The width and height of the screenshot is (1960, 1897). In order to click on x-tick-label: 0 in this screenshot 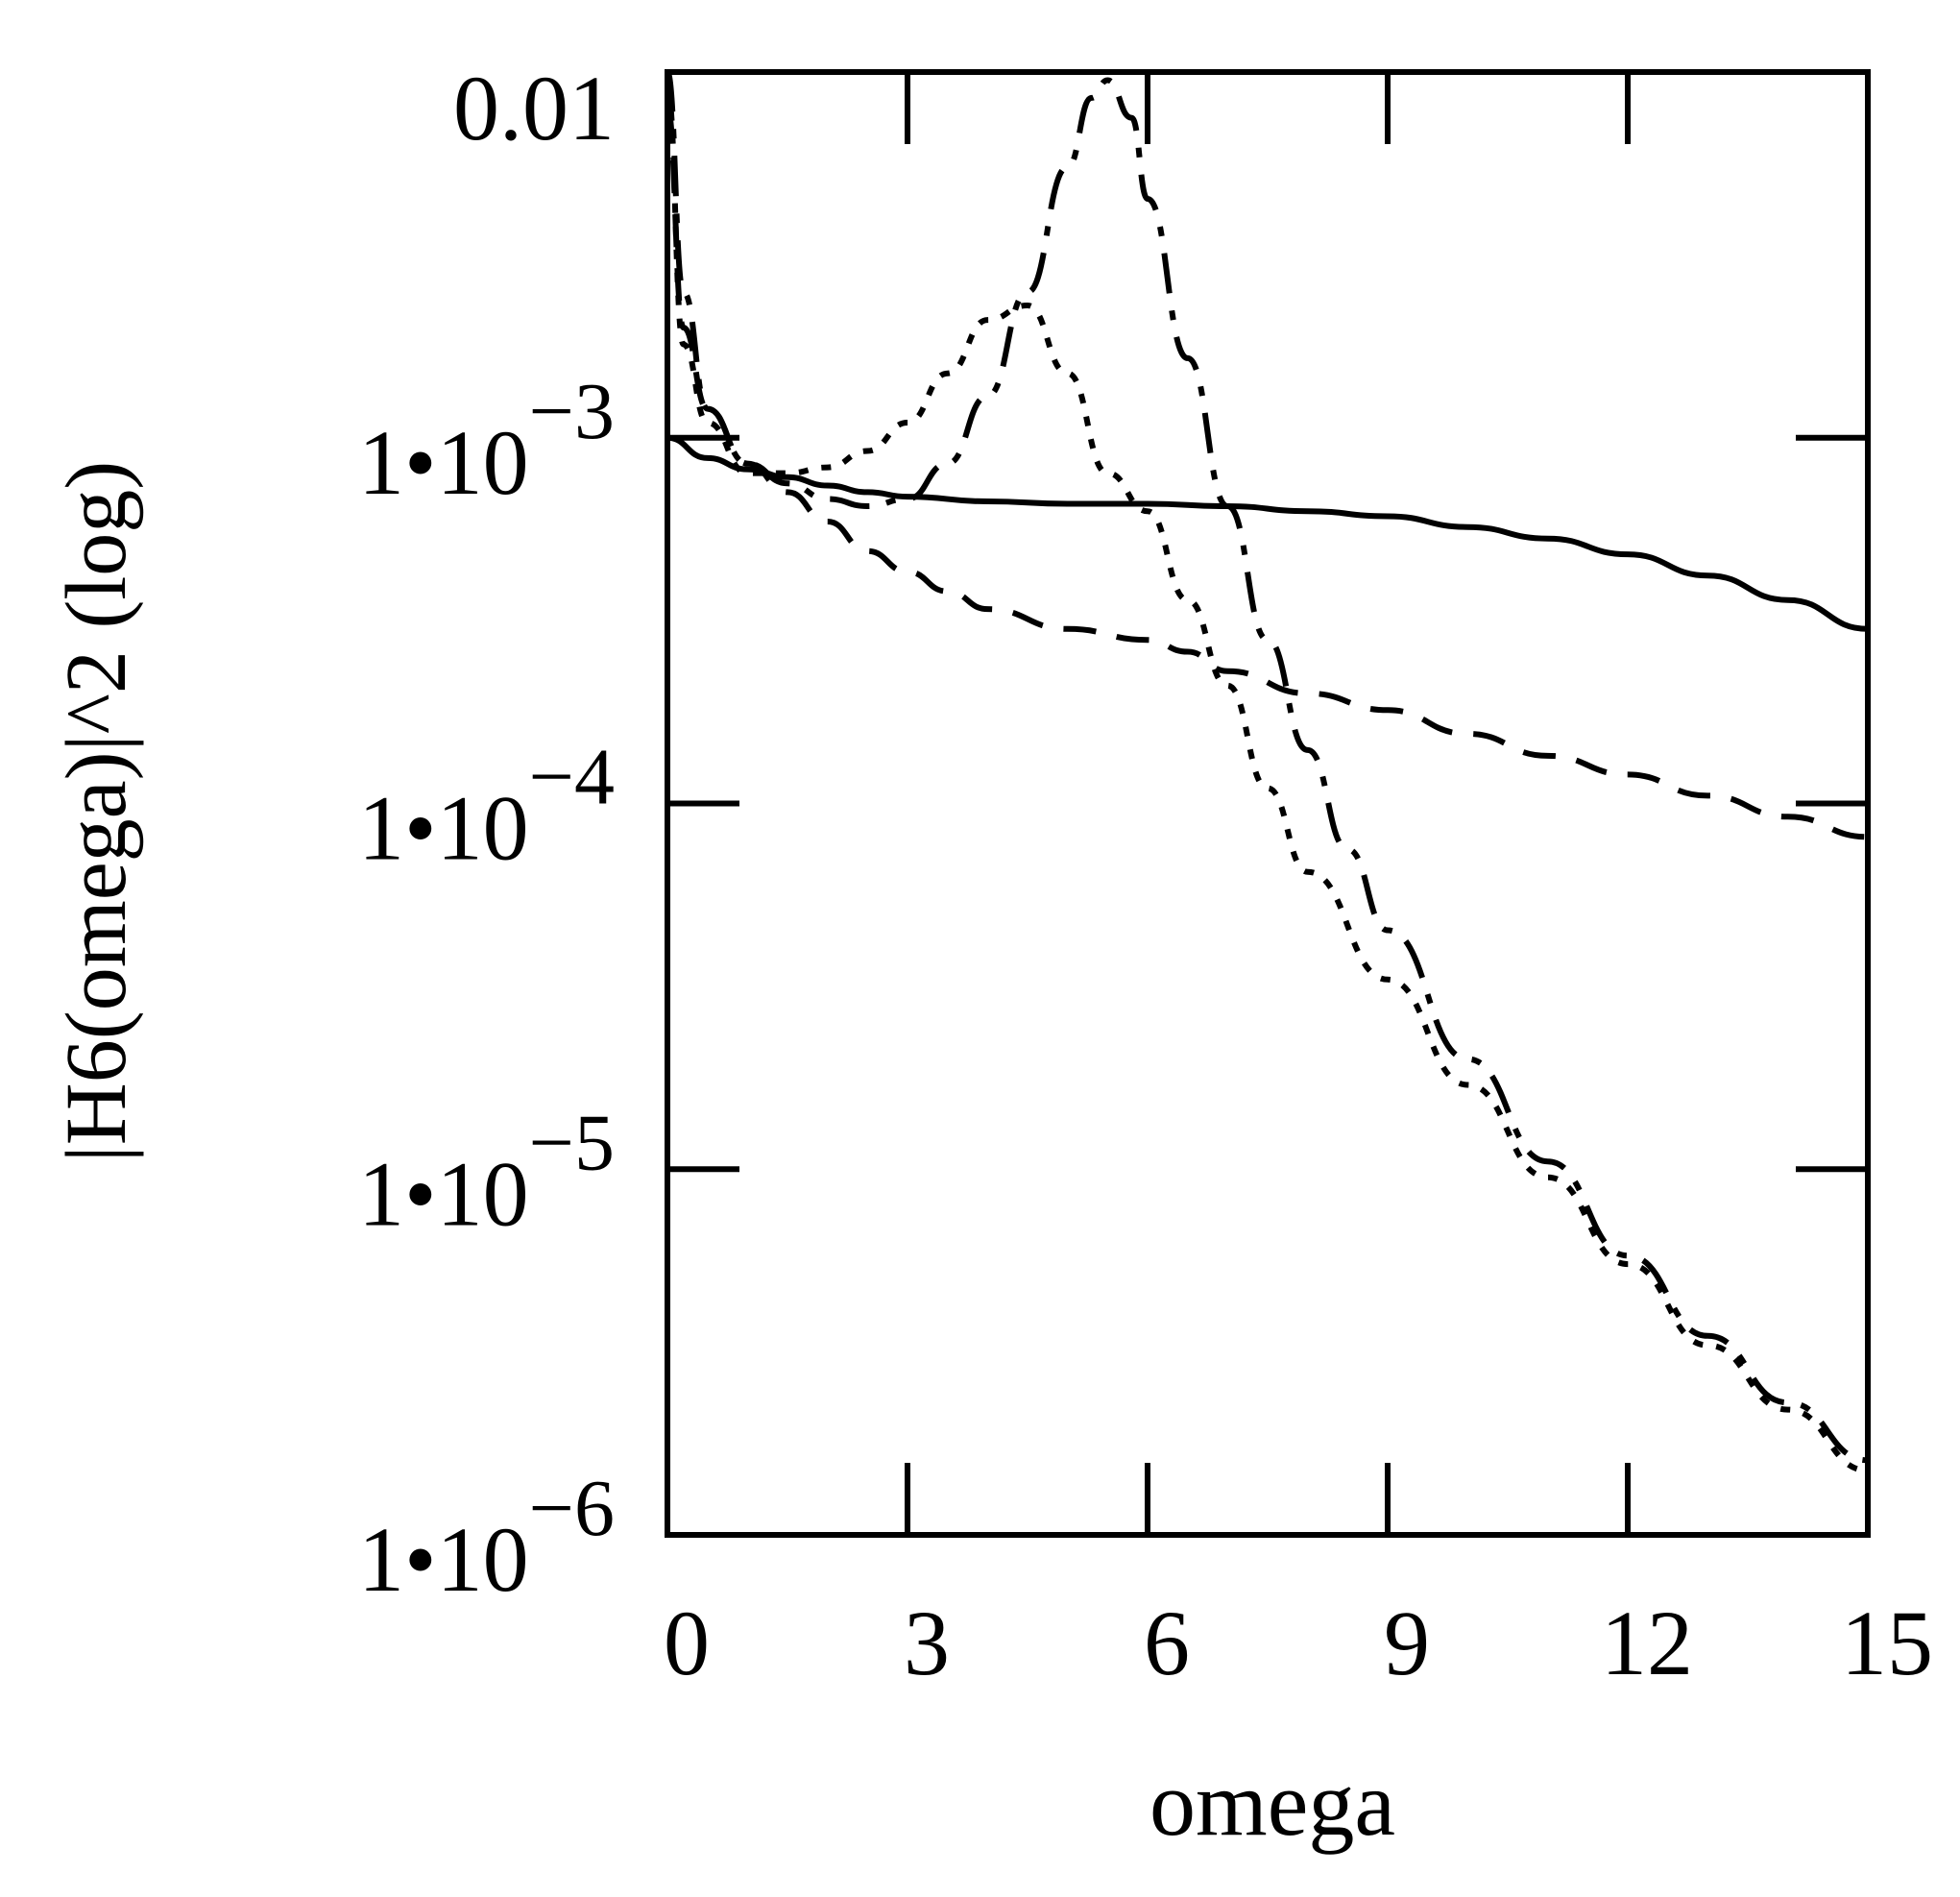, I will do `click(687, 1643)`.